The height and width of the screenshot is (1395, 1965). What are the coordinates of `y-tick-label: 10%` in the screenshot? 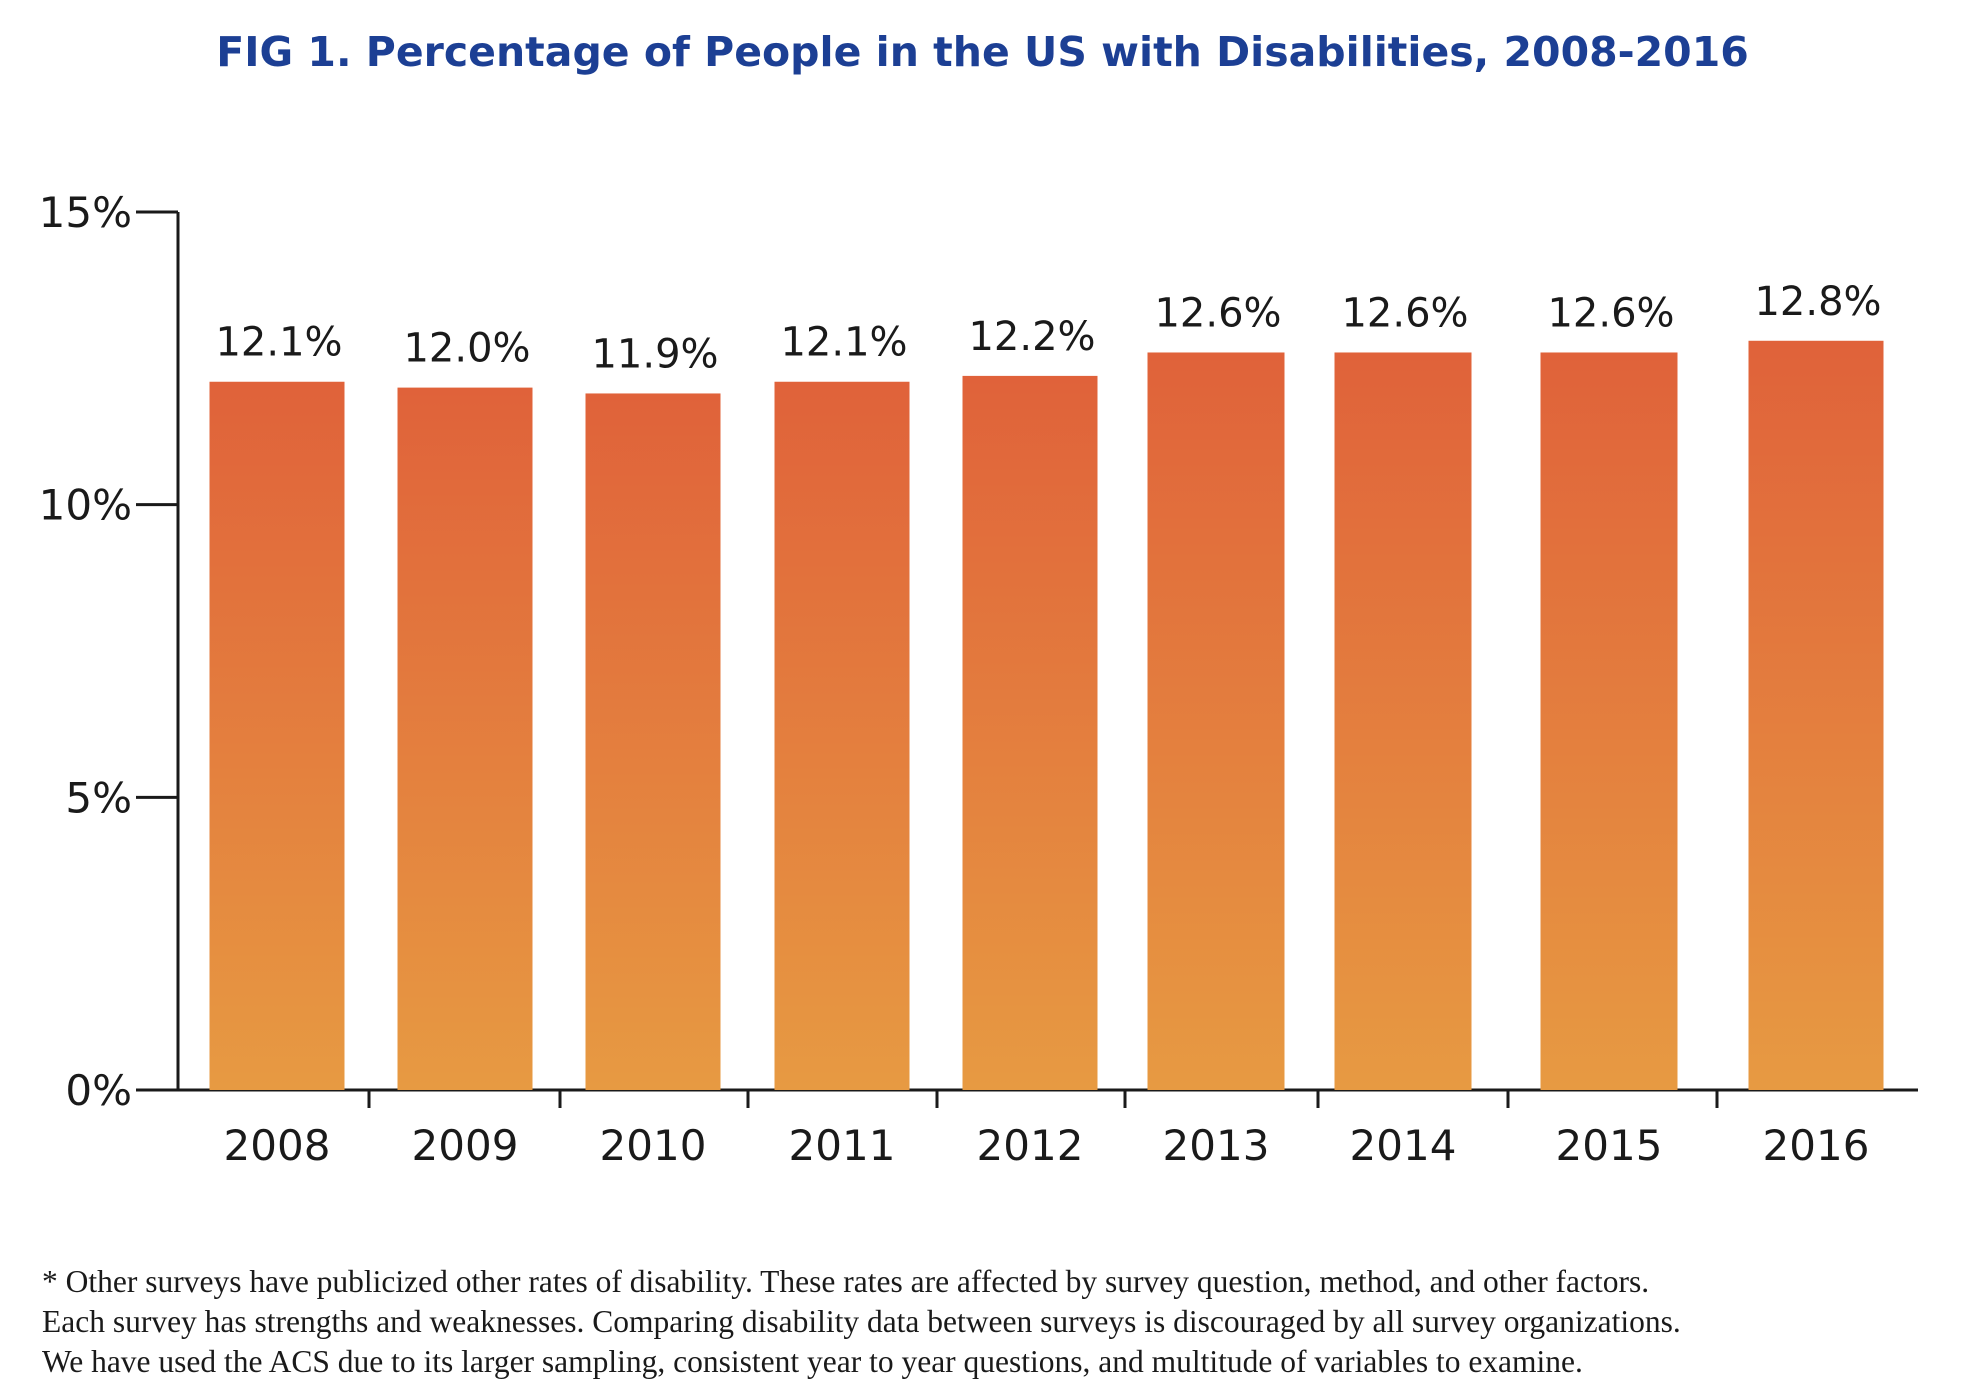 It's located at (85, 505).